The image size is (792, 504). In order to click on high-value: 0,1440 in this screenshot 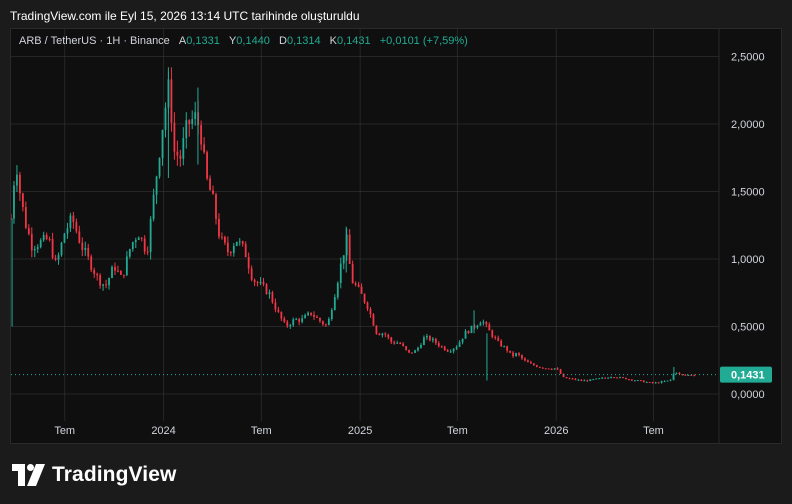, I will do `click(253, 41)`.